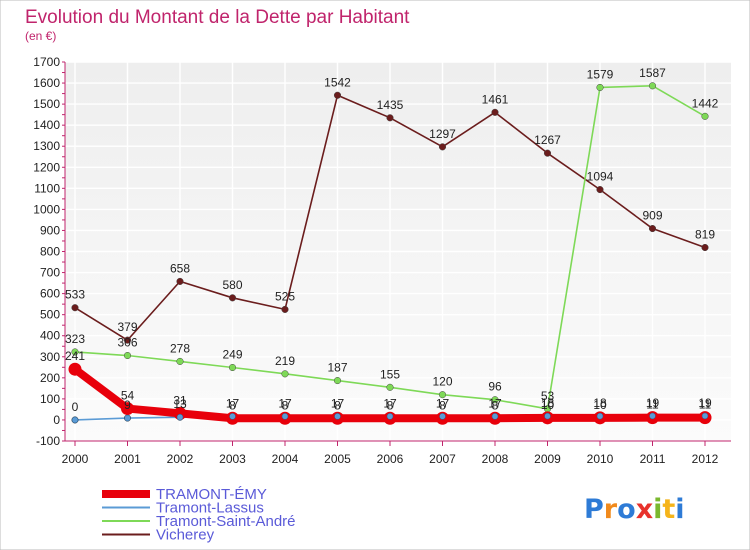 This screenshot has height=550, width=750. Describe the element at coordinates (75, 459) in the screenshot. I see `x-tick-label: 2000` at that location.